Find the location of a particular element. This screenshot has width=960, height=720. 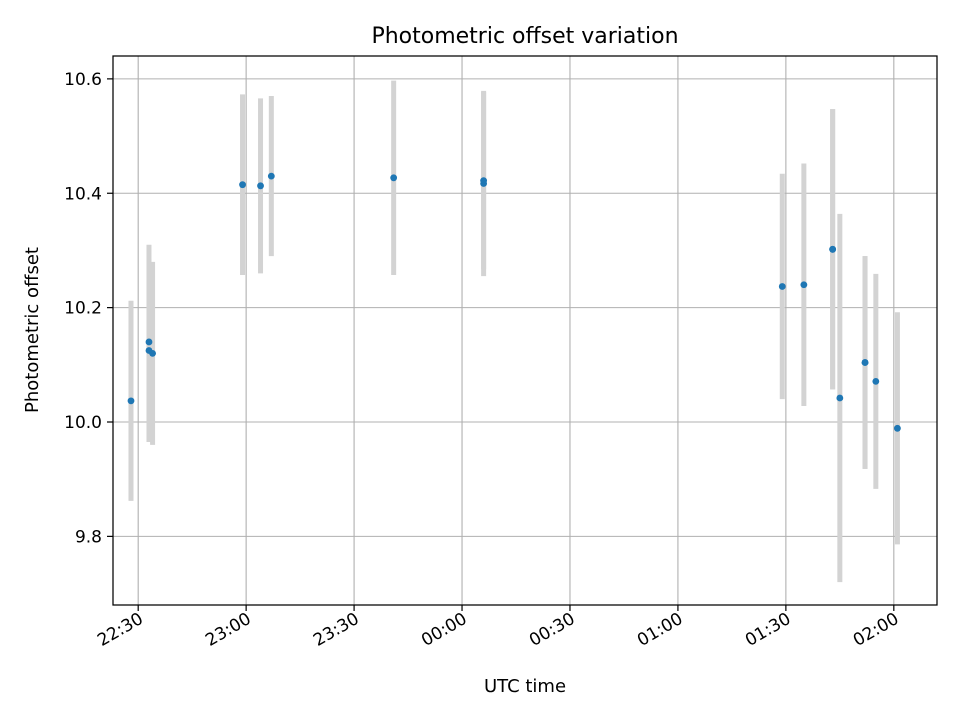

x-tick-label: 01:00 is located at coordinates (660, 630).